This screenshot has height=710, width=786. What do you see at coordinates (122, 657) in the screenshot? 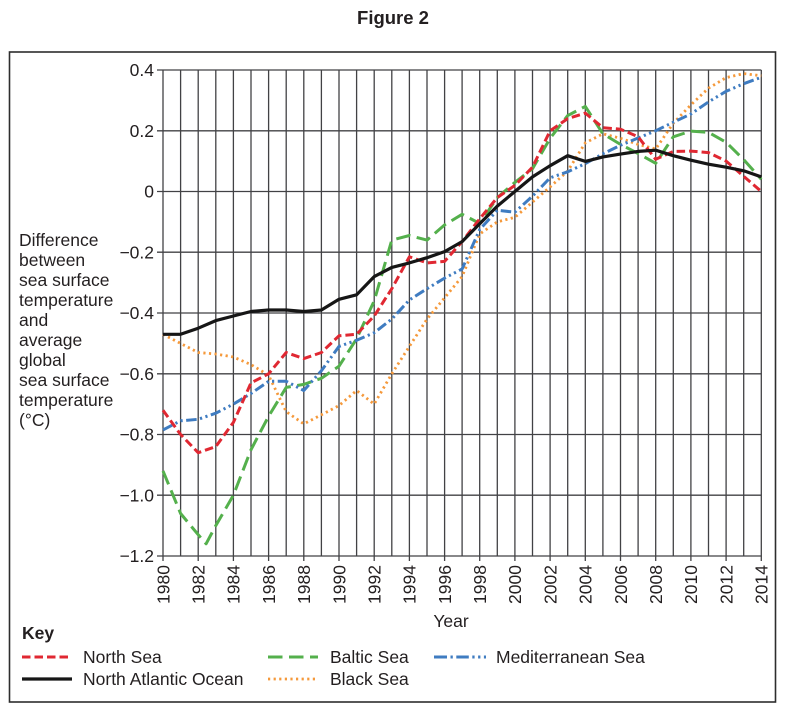
I see `svg-text: North Sea` at bounding box center [122, 657].